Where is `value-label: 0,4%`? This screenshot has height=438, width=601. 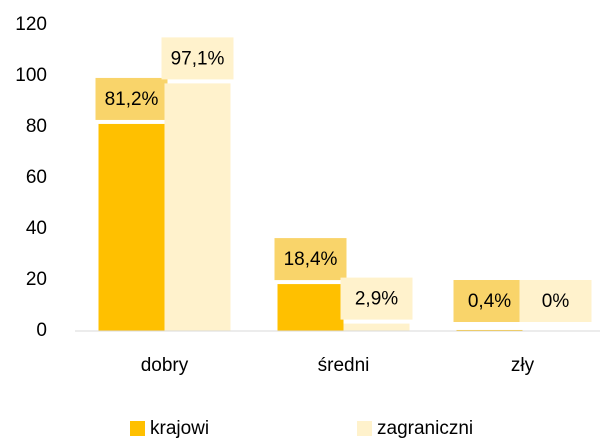 value-label: 0,4% is located at coordinates (489, 301).